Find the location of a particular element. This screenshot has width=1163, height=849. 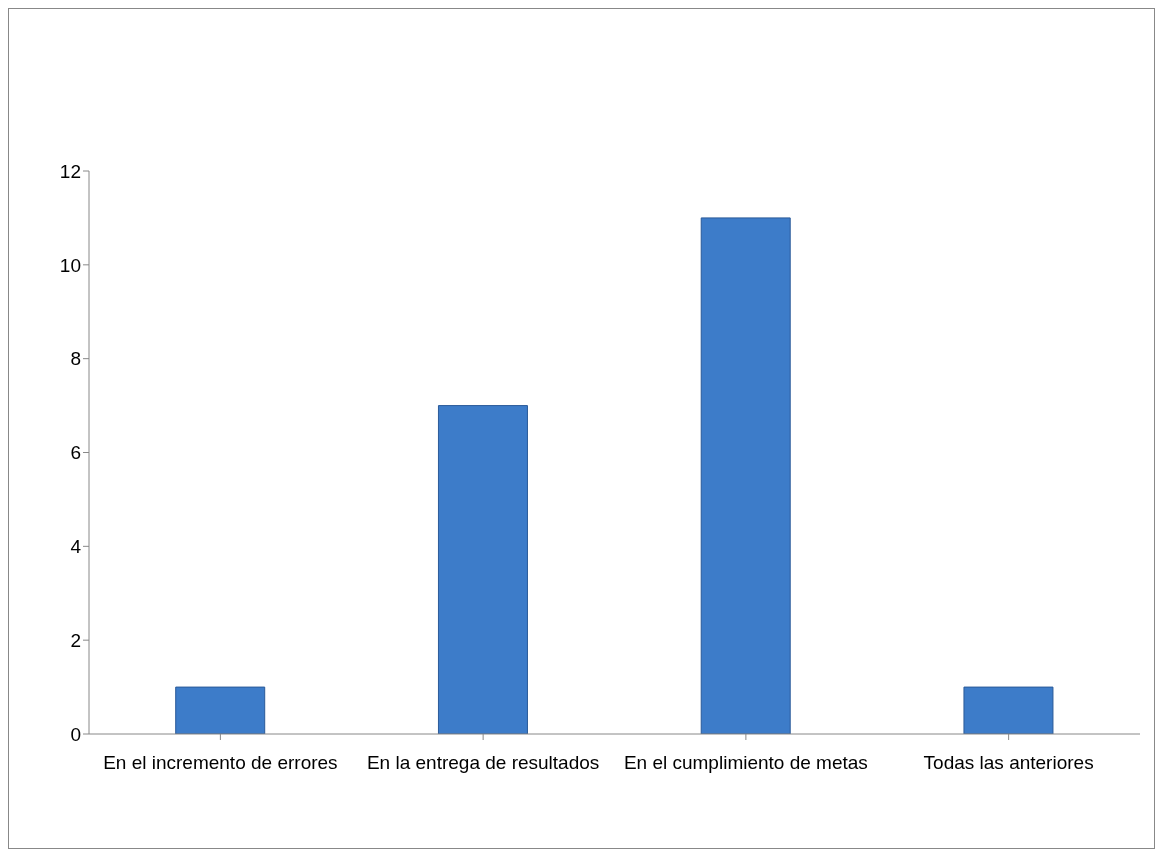

y-tick-label: 2 is located at coordinates (75, 640).